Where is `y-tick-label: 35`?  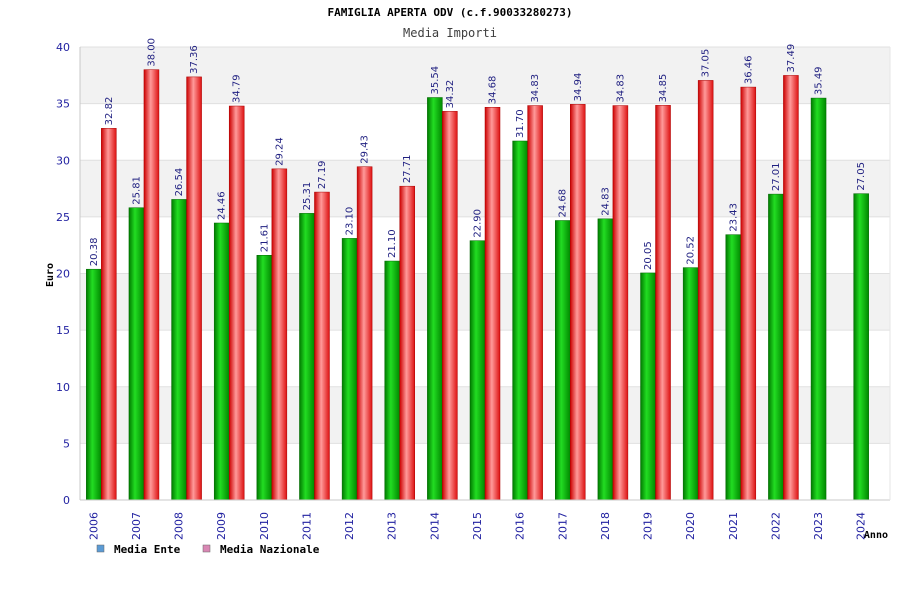 y-tick-label: 35 is located at coordinates (63, 104).